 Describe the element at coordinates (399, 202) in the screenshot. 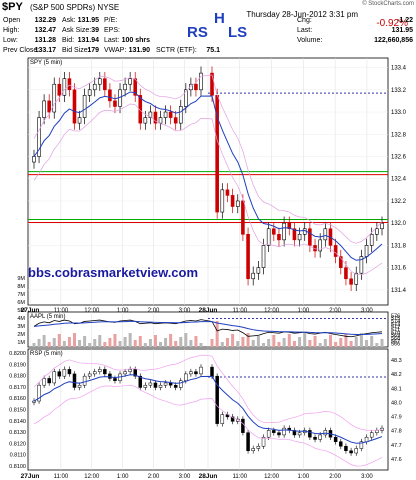

I see `spy-ytick-4: 132.2` at that location.